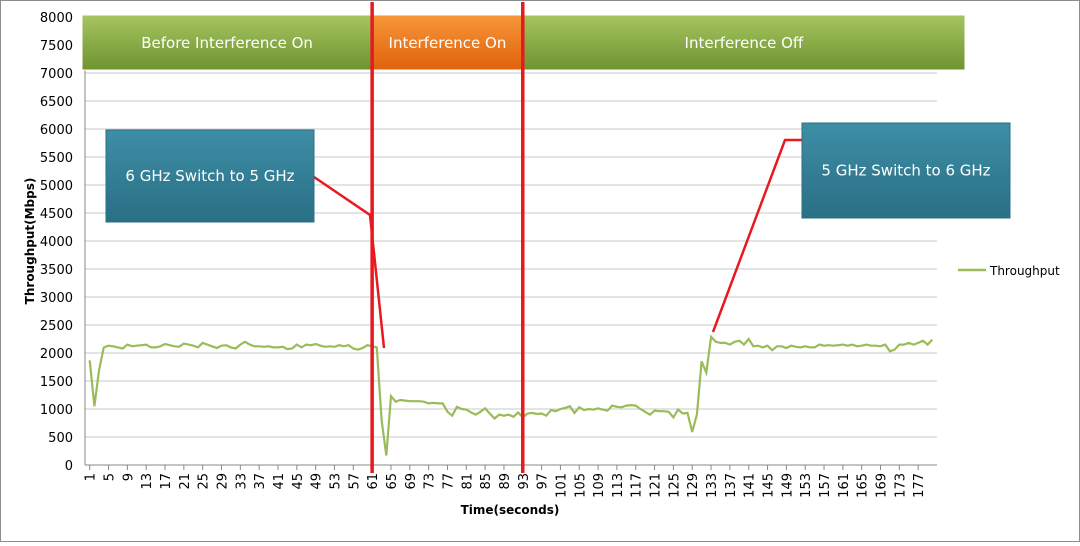 This screenshot has width=1080, height=546. I want to click on x-tick-label: 169, so click(882, 485).